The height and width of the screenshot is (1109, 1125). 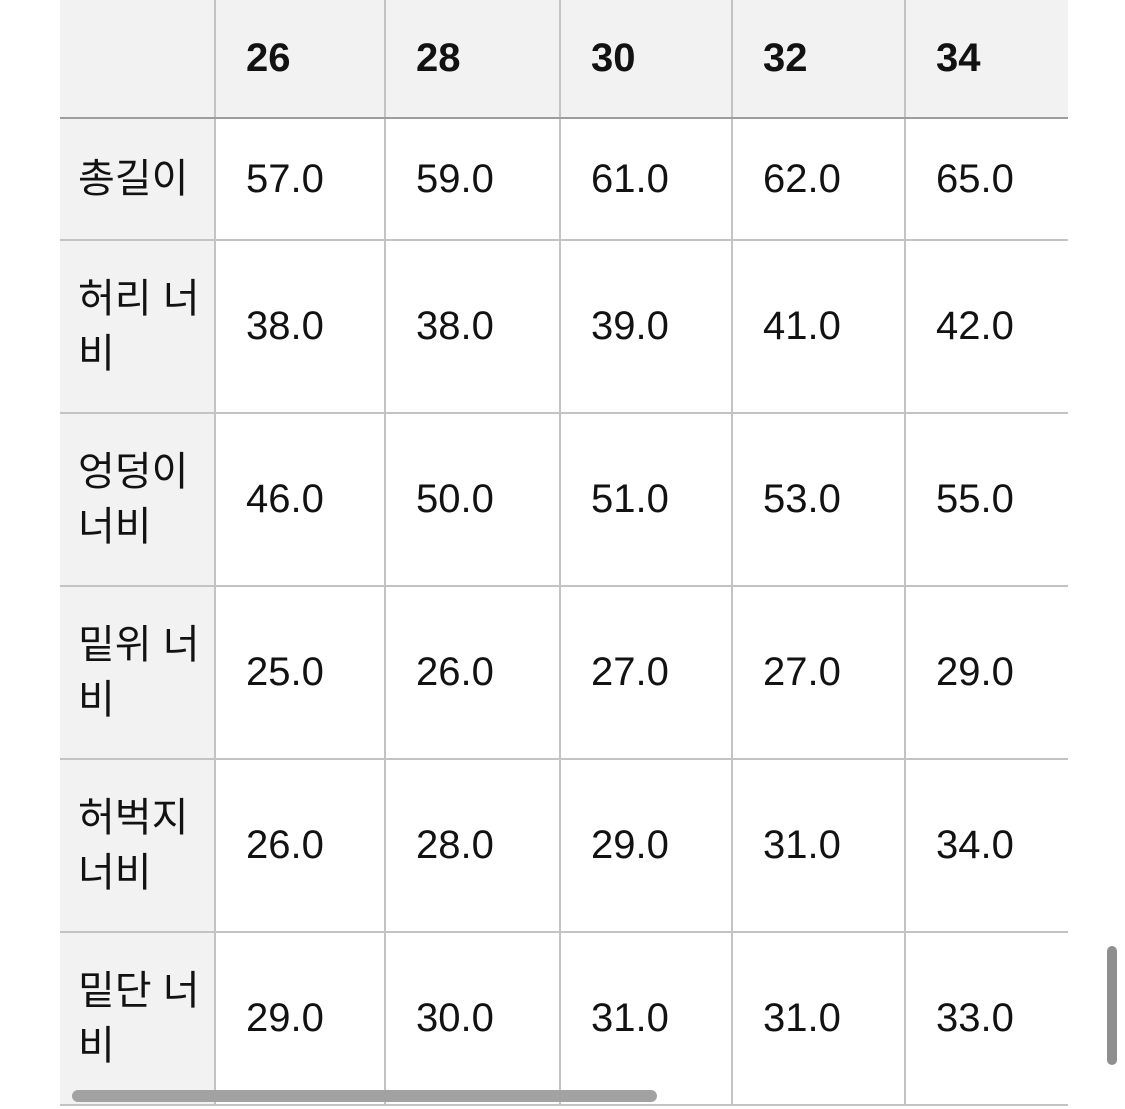 I want to click on row-label: 허리 너비, so click(x=138, y=326).